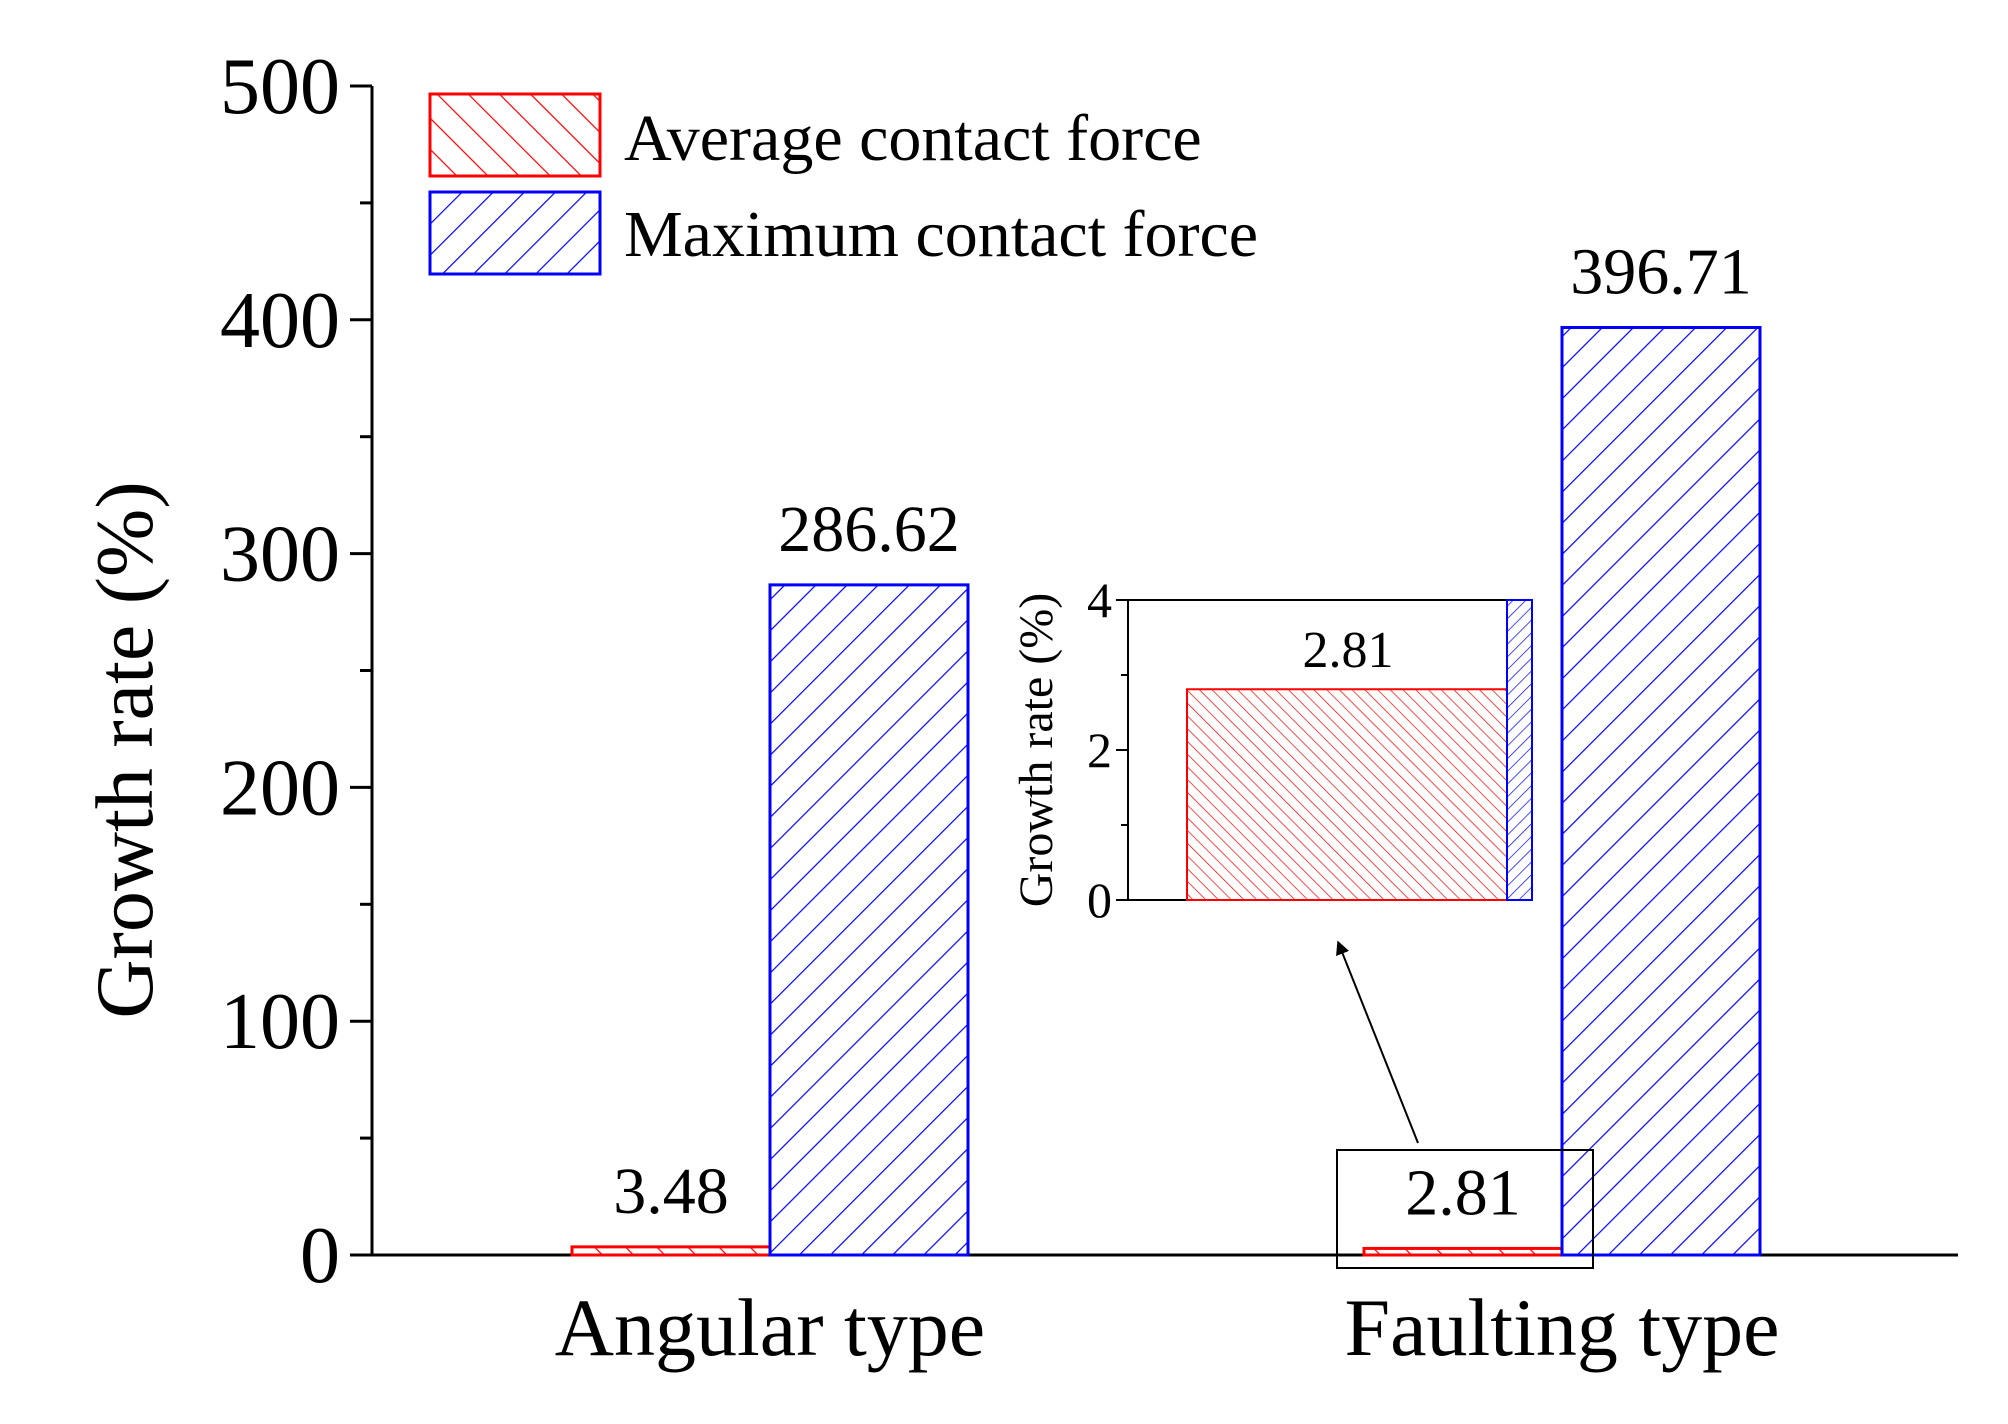 The width and height of the screenshot is (2008, 1424). Describe the element at coordinates (296, 671) in the screenshot. I see `y-axis-ticks: 0 100 200 300 400 500` at that location.